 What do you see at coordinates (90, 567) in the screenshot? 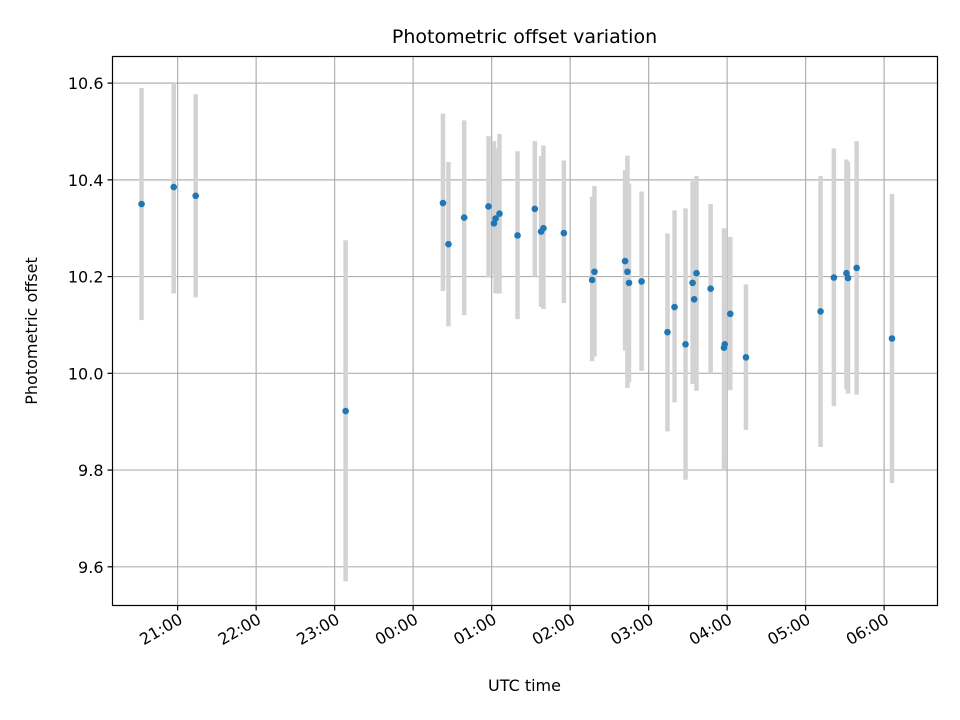
I see `y-tick-label: 9.6` at bounding box center [90, 567].